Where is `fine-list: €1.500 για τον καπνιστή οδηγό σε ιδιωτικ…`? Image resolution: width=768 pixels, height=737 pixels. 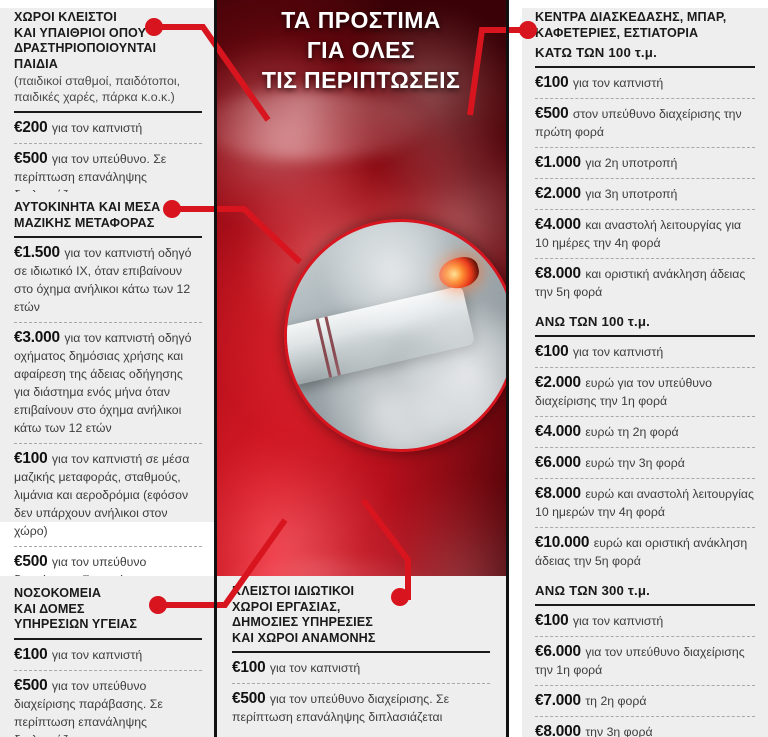
fine-list: €1.500 για τον καπνιστή οδηγό σε ιδιωτικ… is located at coordinates (108, 425).